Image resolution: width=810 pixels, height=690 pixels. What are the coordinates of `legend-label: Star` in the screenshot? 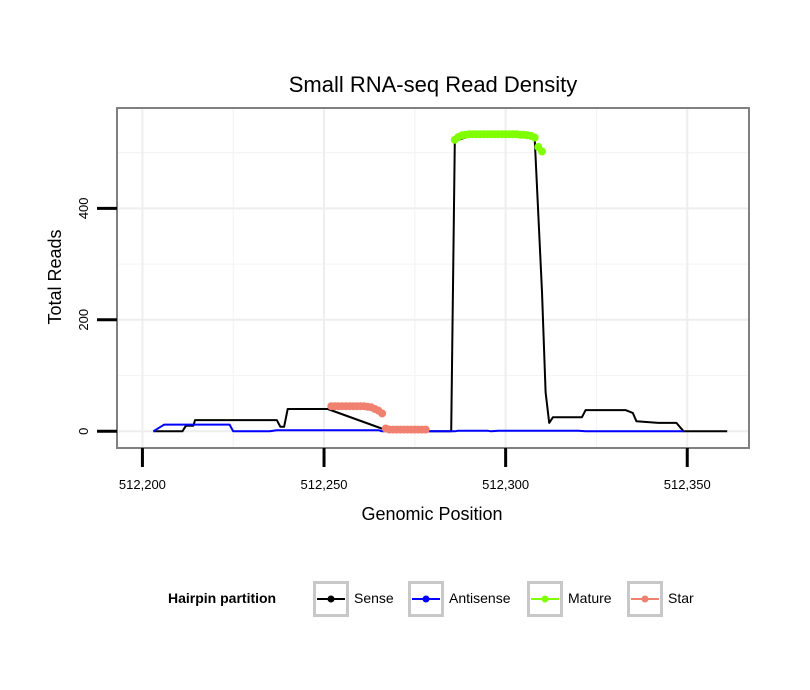 It's located at (681, 598).